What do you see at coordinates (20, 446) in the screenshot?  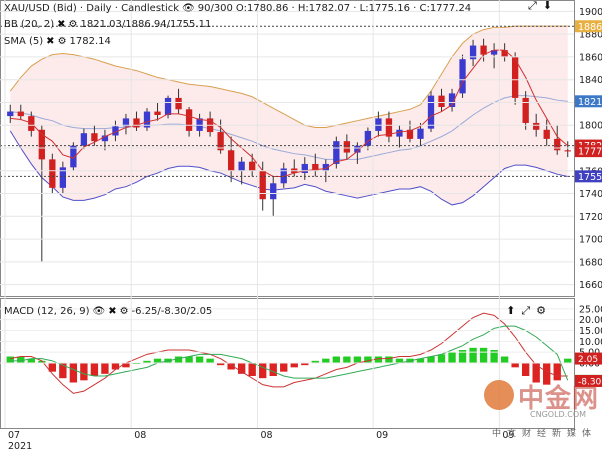 I see `x-tick-sublabel: 2021` at bounding box center [20, 446].